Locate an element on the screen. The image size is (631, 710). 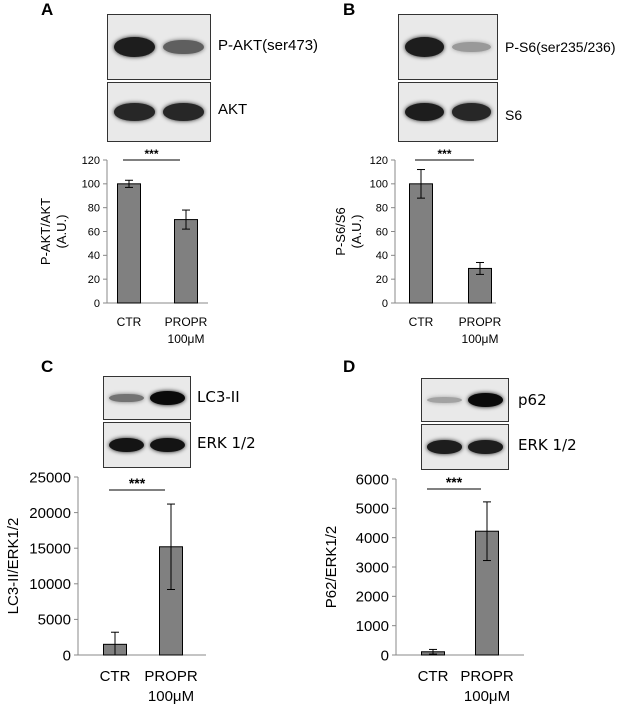
panel-letter-d: D is located at coordinates (349, 366).